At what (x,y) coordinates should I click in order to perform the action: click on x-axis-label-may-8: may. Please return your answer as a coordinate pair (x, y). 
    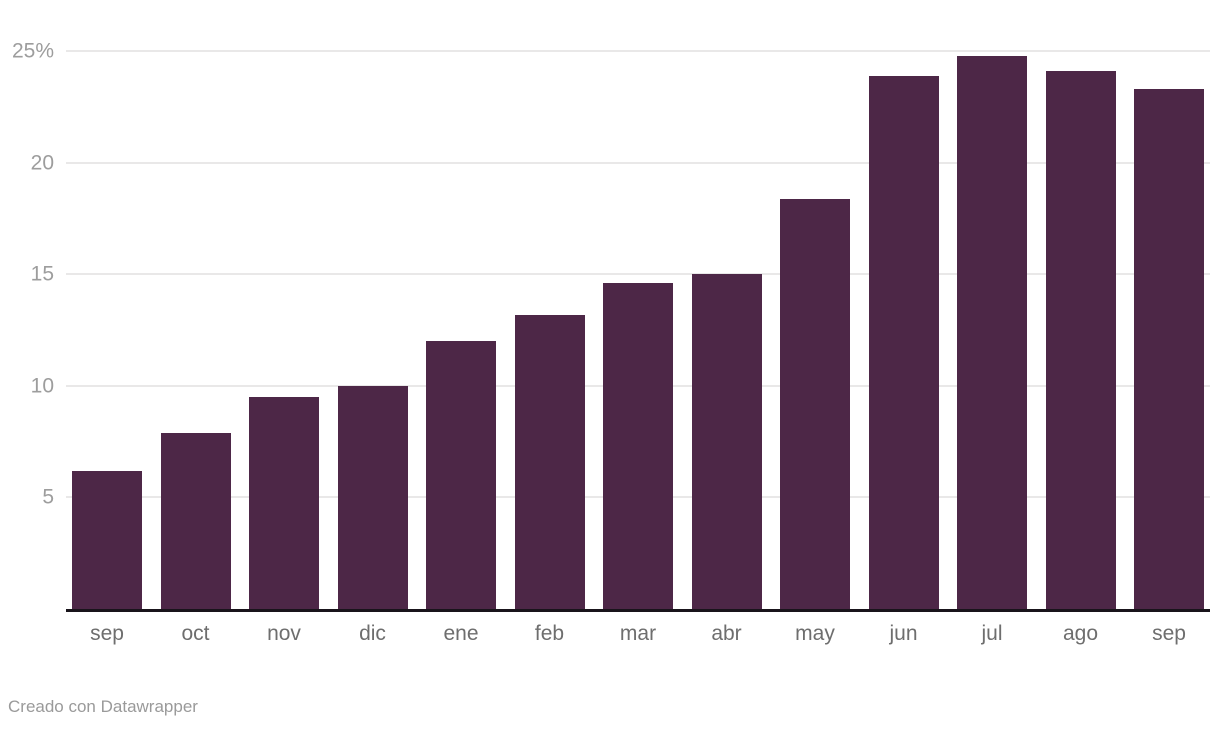
    Looking at the image, I should click on (815, 633).